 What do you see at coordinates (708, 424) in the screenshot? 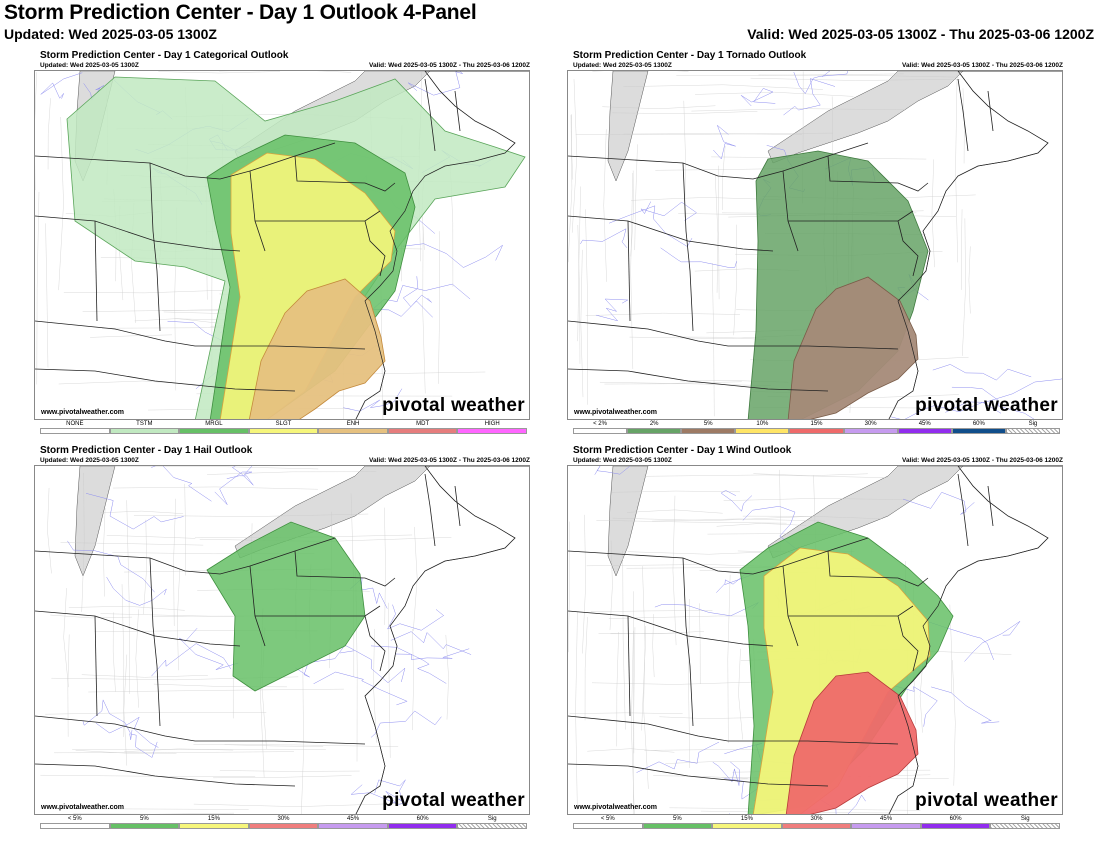
I see `legend-label: 5%` at bounding box center [708, 424].